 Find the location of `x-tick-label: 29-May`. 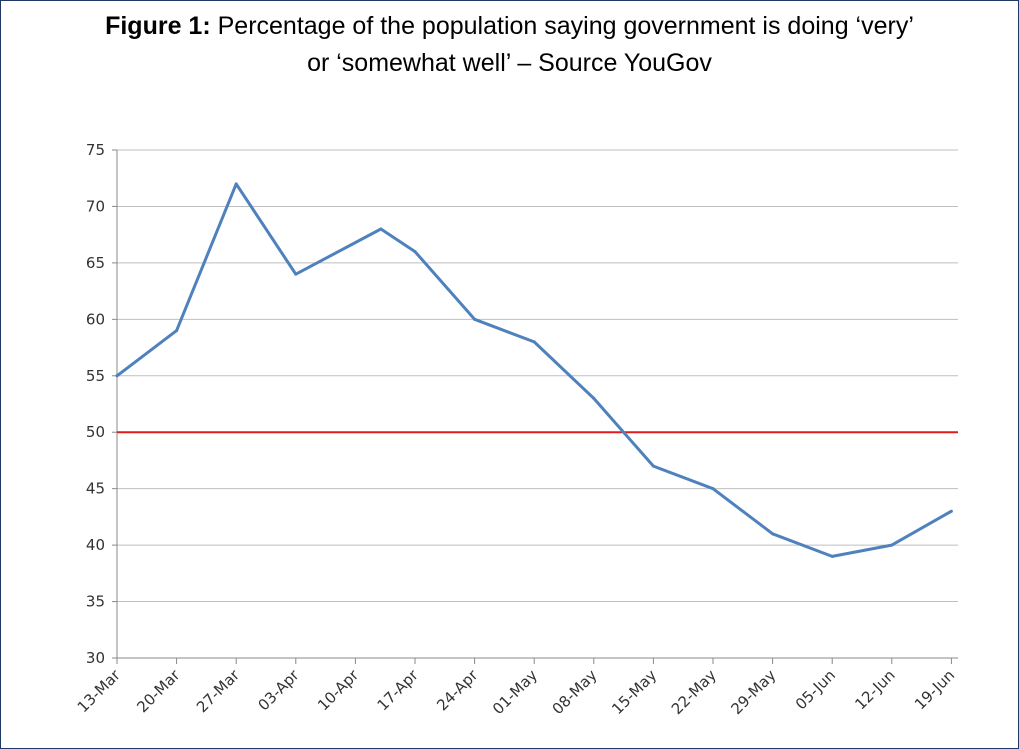

x-tick-label: 29-May is located at coordinates (753, 692).